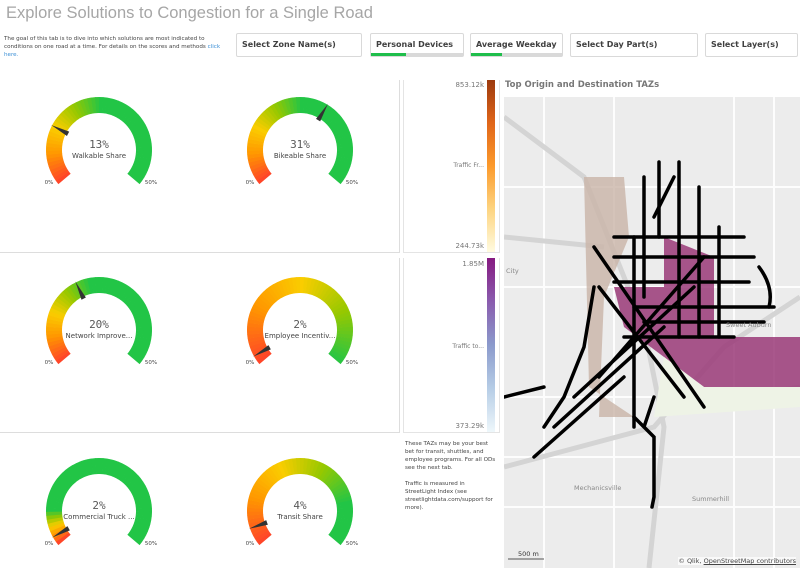 The width and height of the screenshot is (804, 575). I want to click on osm-link: OpenStreetMap contributors, so click(749, 561).